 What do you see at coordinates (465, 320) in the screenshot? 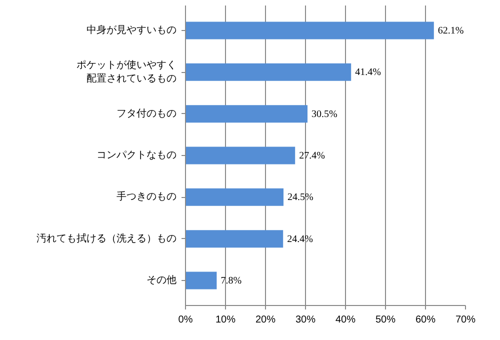
I see `x-tick-label: 70%` at bounding box center [465, 320].